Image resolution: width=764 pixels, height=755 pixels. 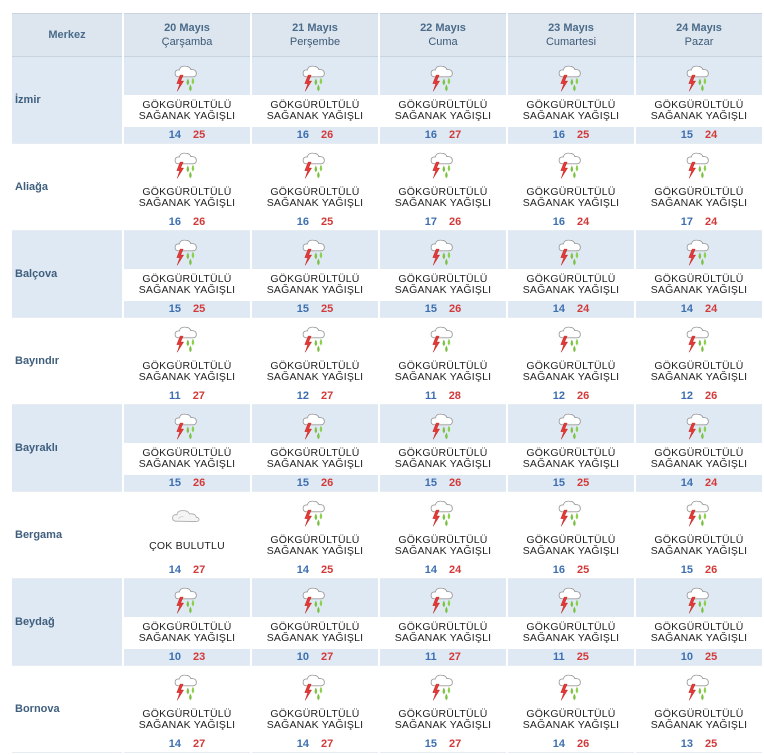 What do you see at coordinates (67, 622) in the screenshot?
I see `city-name: Beydağ` at bounding box center [67, 622].